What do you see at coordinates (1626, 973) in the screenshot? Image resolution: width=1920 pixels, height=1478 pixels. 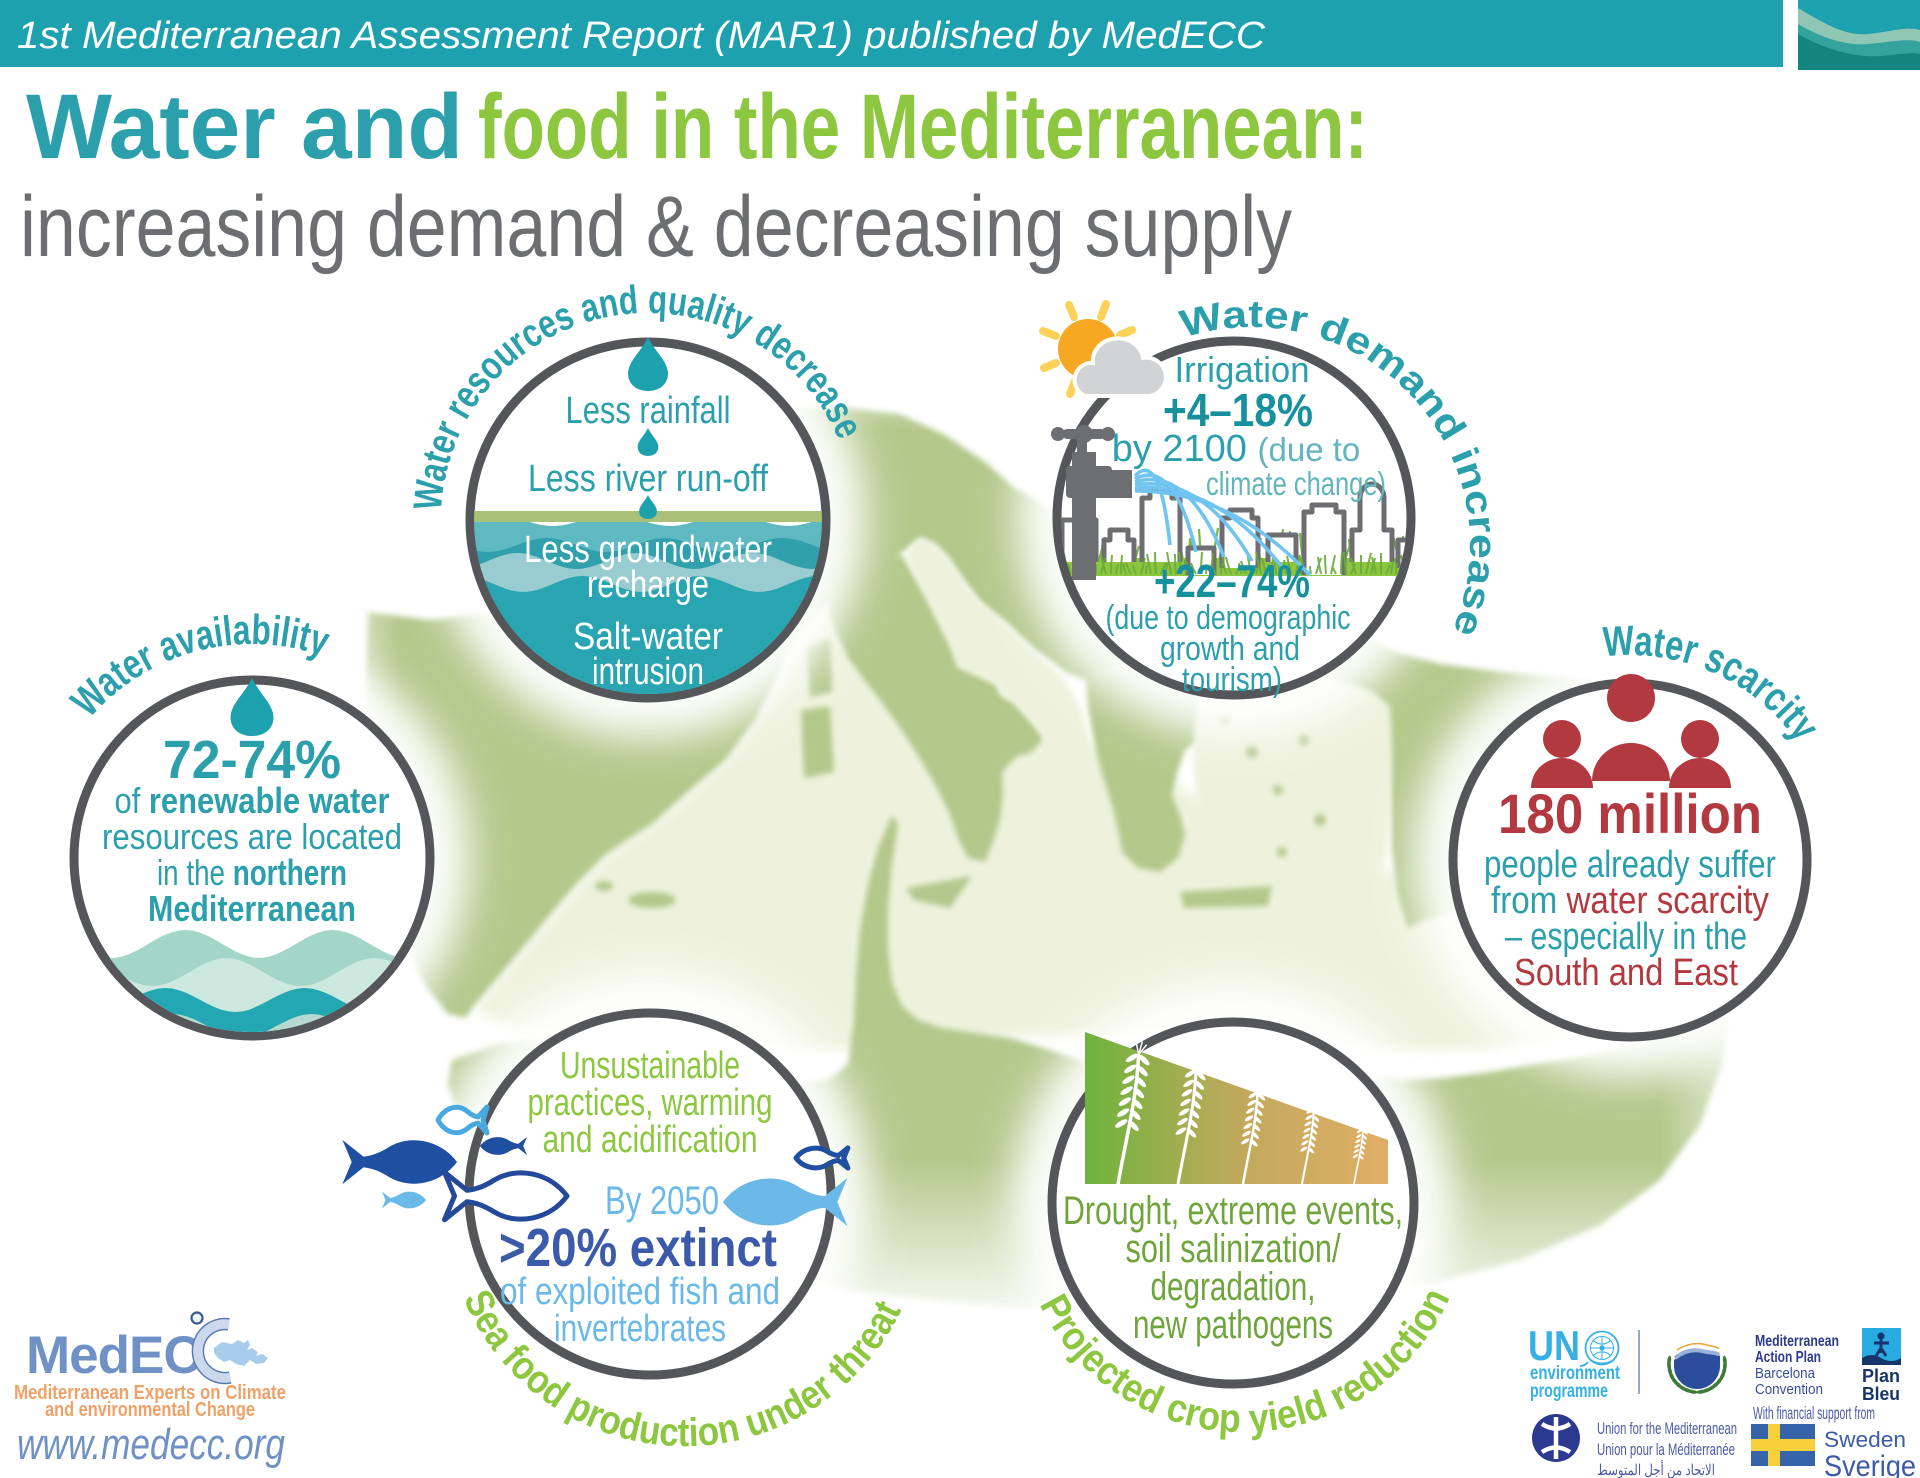 I see `svg-text: South and East` at bounding box center [1626, 973].